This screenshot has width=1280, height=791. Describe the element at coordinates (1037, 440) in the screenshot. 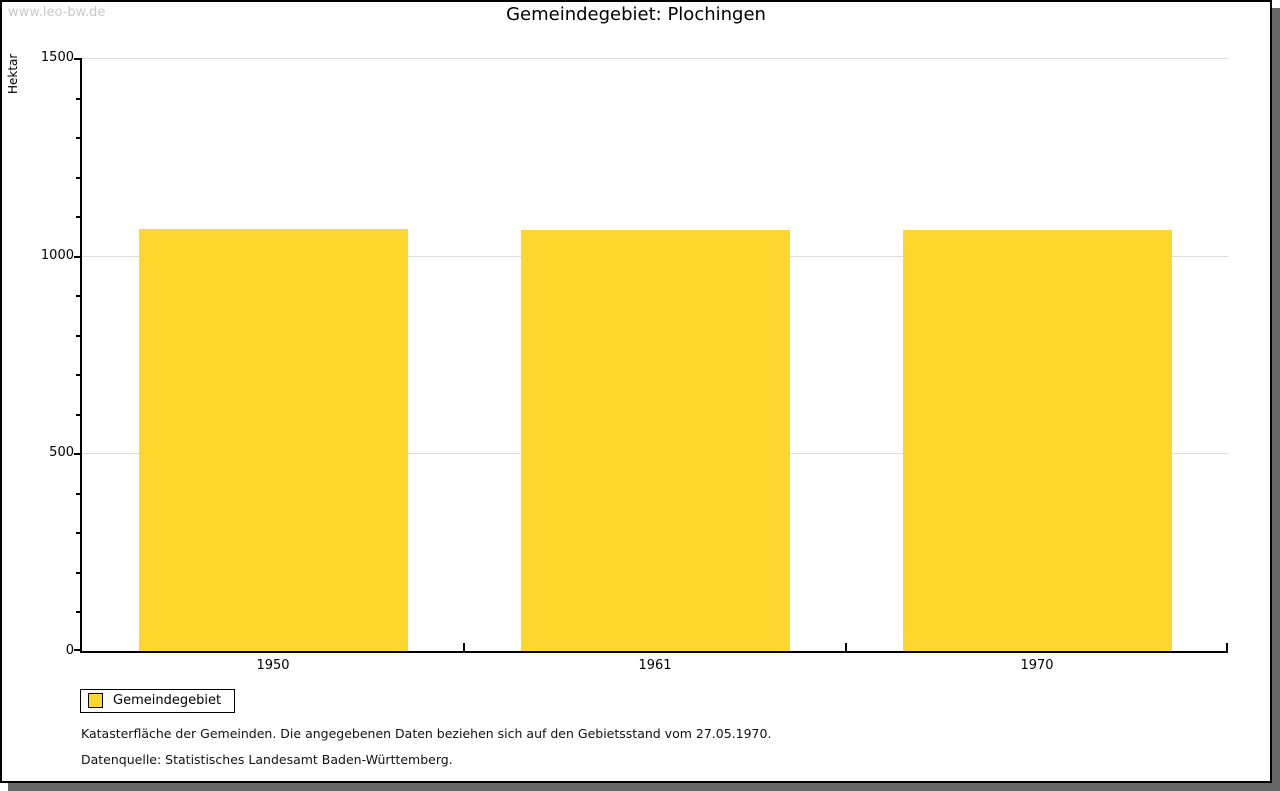

I see `bar-1970` at that location.